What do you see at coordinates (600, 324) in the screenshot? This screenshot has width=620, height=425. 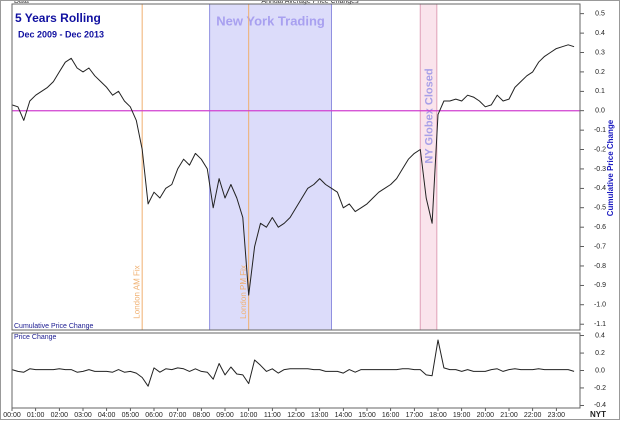 I see `y-tick-label: -1.1` at bounding box center [600, 324].